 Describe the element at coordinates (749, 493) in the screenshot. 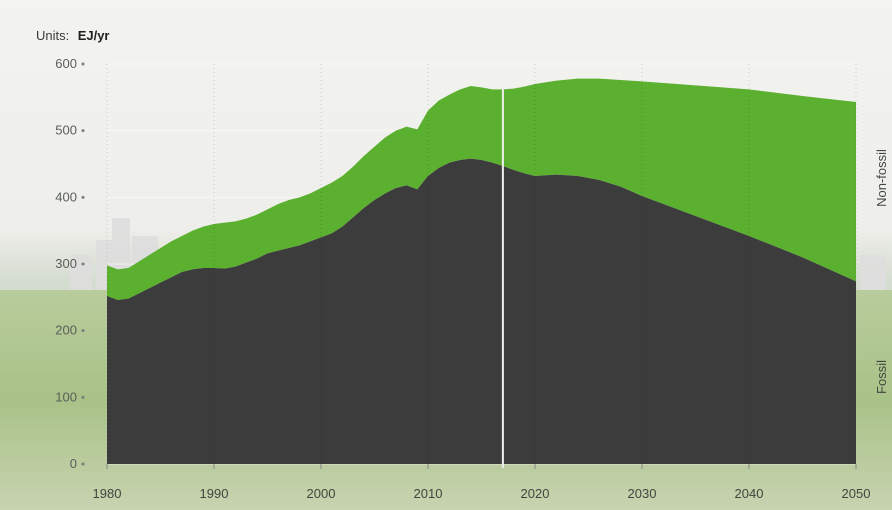

I see `x-tick-label: 2040` at that location.